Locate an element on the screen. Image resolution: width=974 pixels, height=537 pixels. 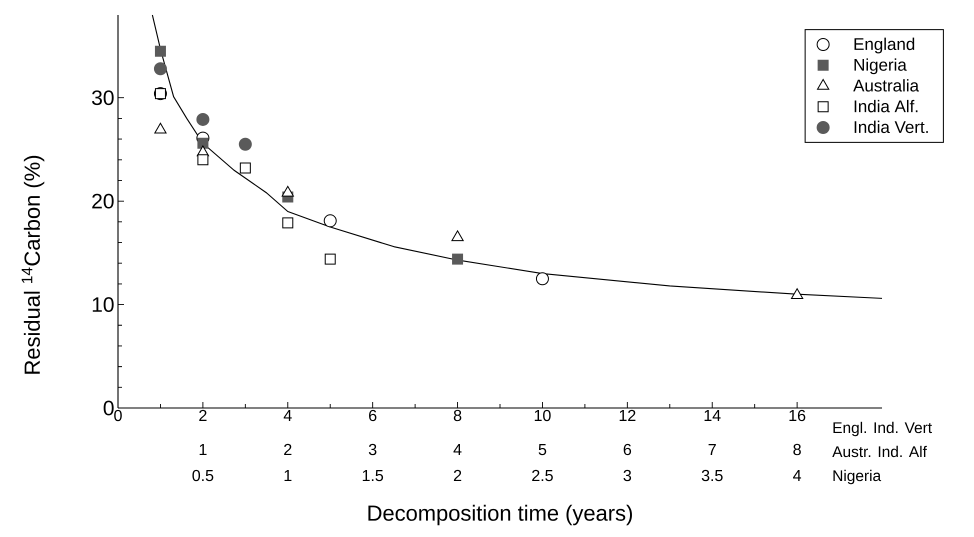
legend-label: Australia is located at coordinates (886, 85).